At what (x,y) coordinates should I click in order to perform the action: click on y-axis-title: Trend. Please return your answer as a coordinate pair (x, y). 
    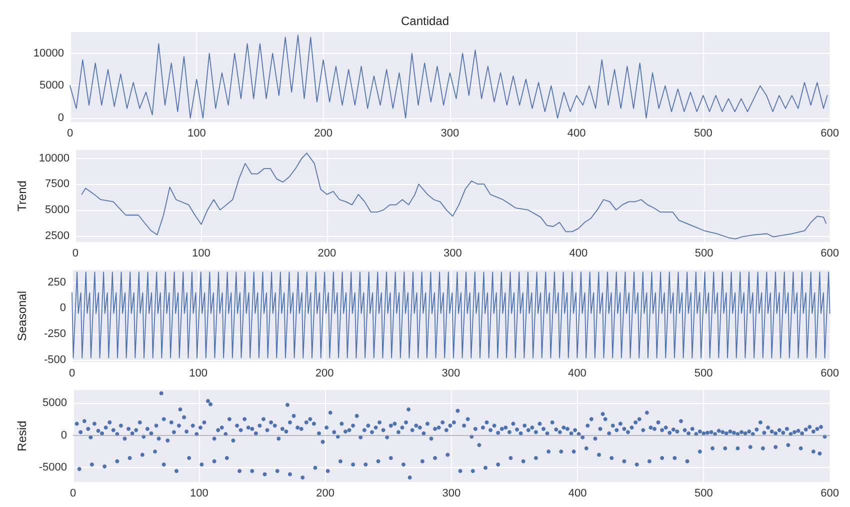
    Looking at the image, I should click on (22, 196).